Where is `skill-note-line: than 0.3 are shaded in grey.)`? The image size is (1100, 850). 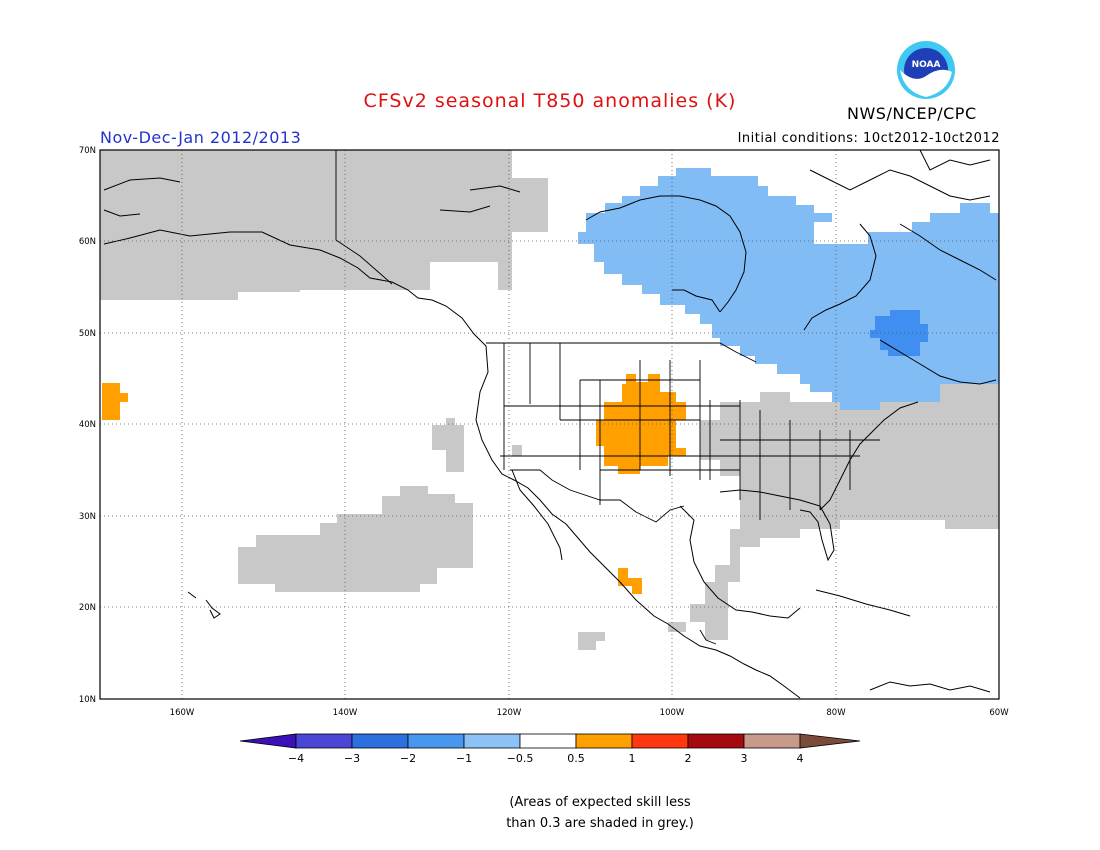
skill-note-line: than 0.3 are shaded in grey.) is located at coordinates (600, 823).